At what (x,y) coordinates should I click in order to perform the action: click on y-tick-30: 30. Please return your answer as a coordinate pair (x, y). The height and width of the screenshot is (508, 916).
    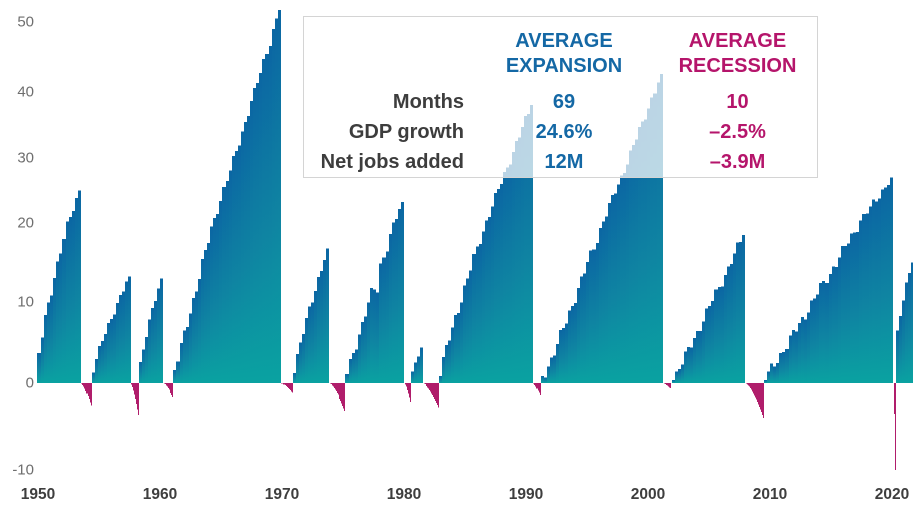
    Looking at the image, I should click on (25, 158).